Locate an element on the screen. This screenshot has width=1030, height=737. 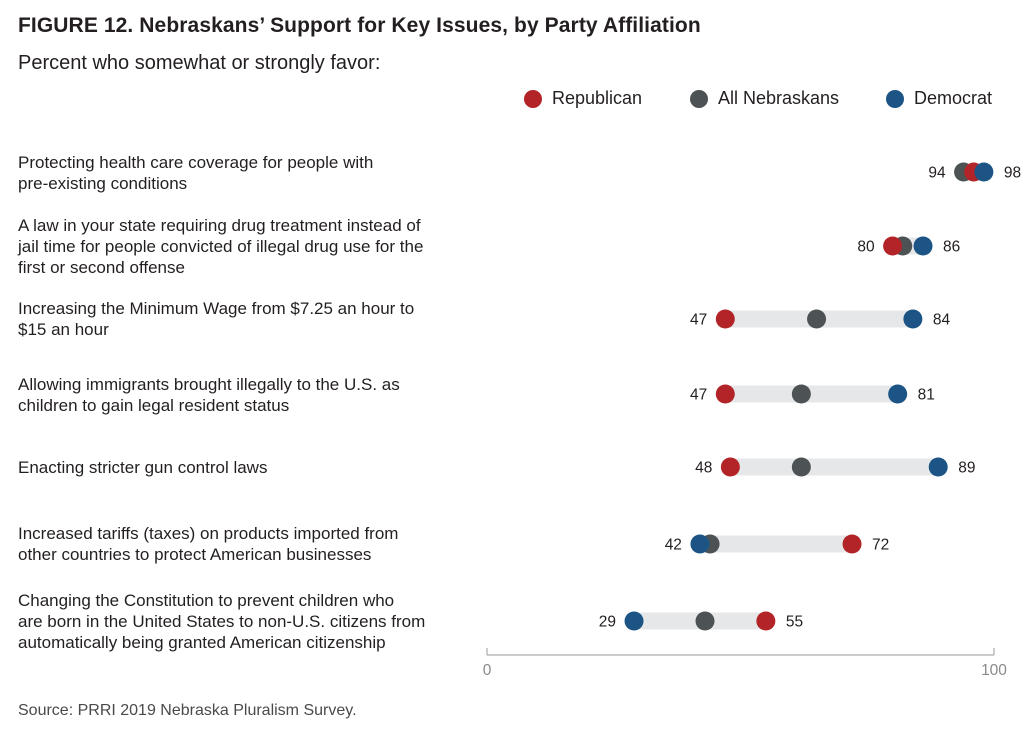
legend-dot-democrat is located at coordinates (895, 98).